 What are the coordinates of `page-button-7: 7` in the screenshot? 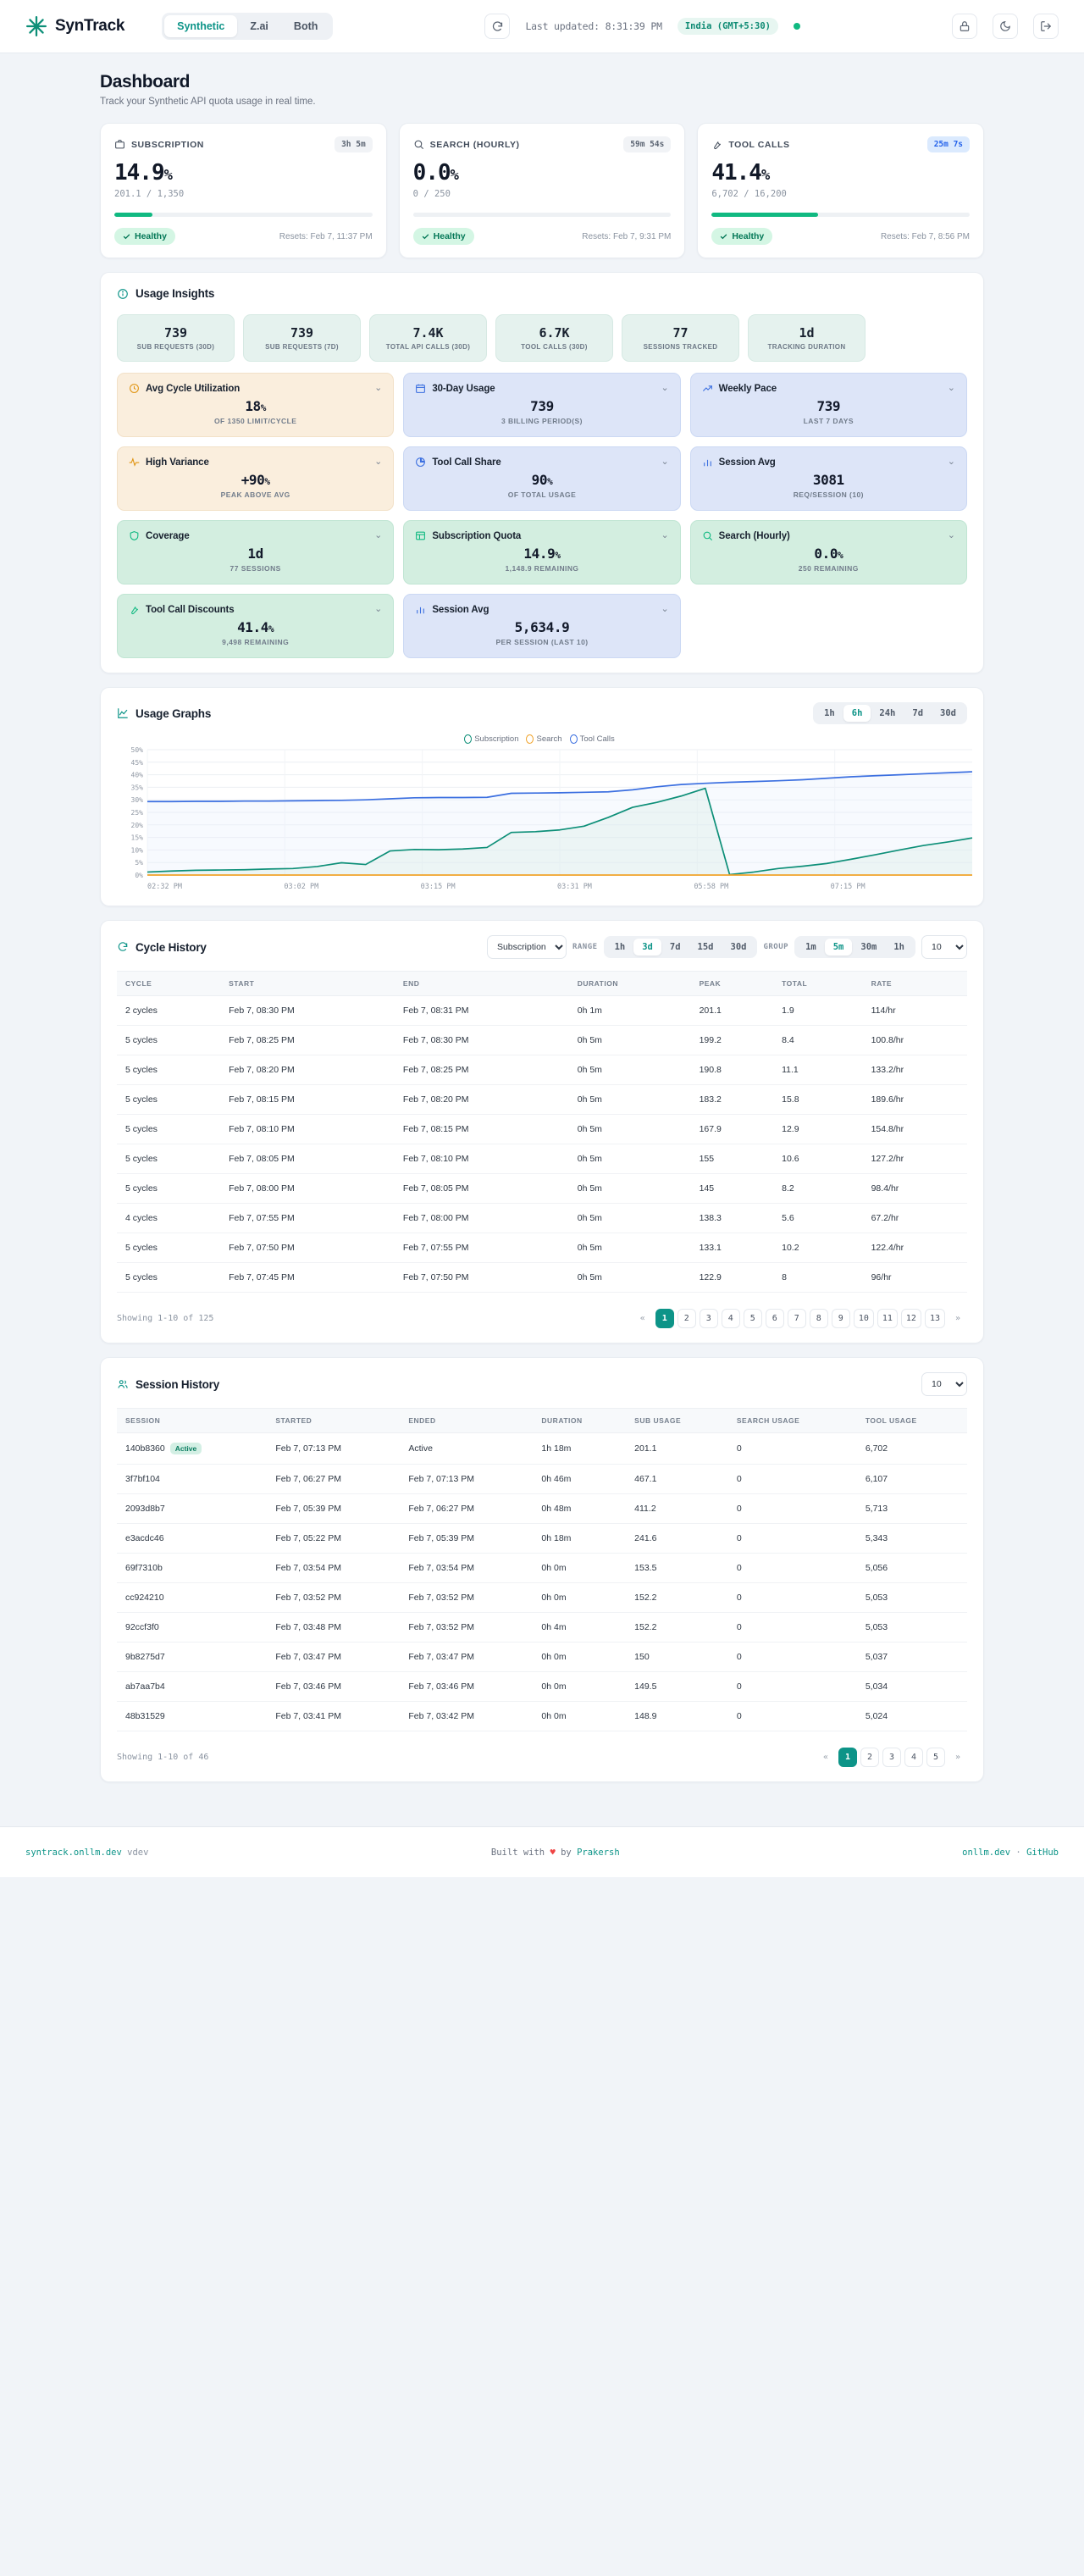 It's located at (797, 1318).